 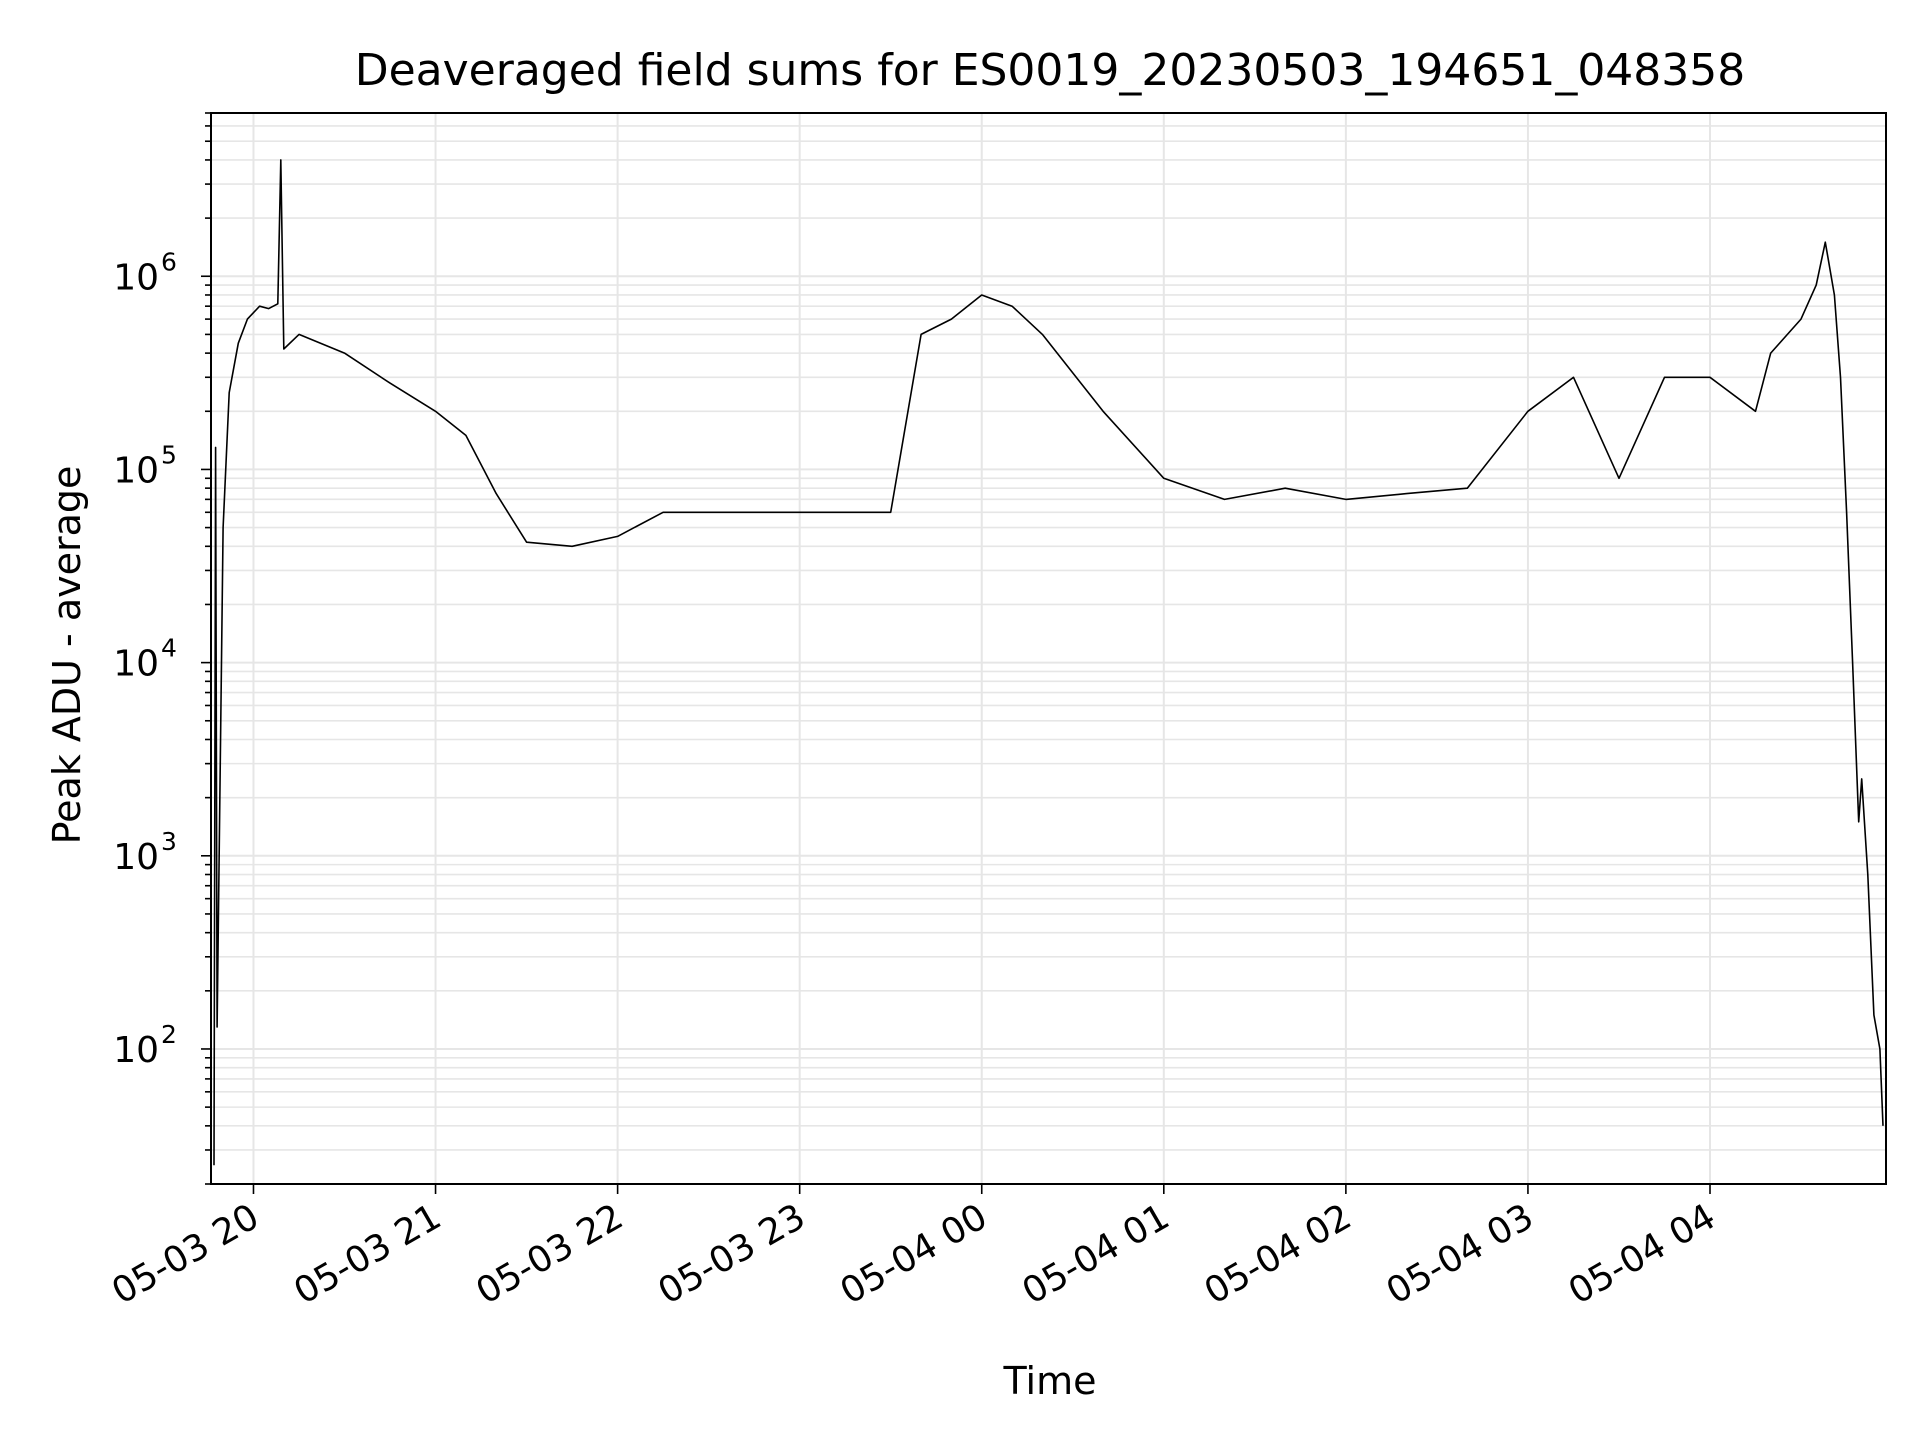 What do you see at coordinates (169, 841) in the screenshot?
I see `y-tick-exponent: 3` at bounding box center [169, 841].